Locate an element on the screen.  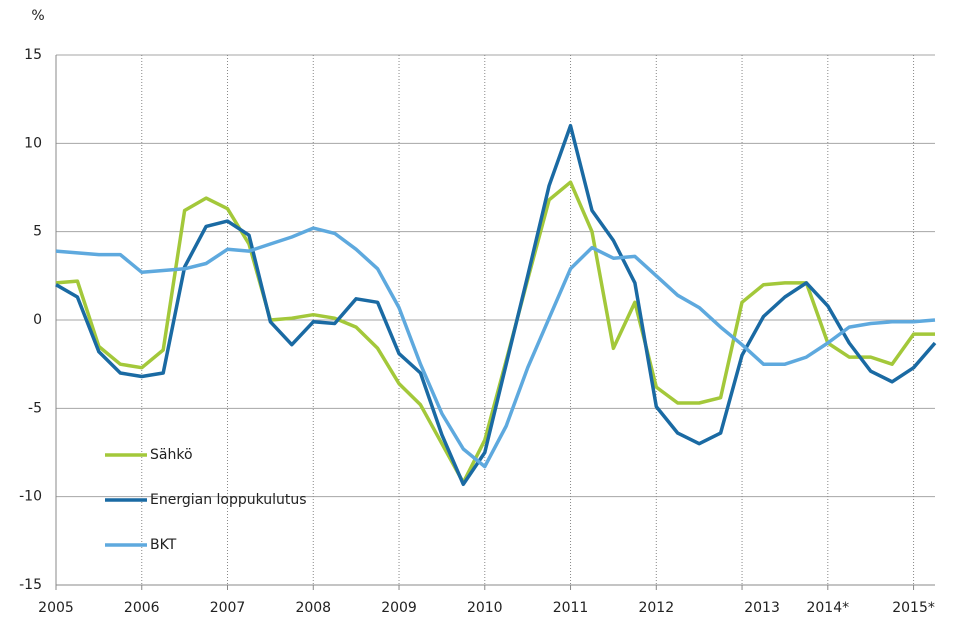
x-tick-label: 2009 is located at coordinates (399, 608).